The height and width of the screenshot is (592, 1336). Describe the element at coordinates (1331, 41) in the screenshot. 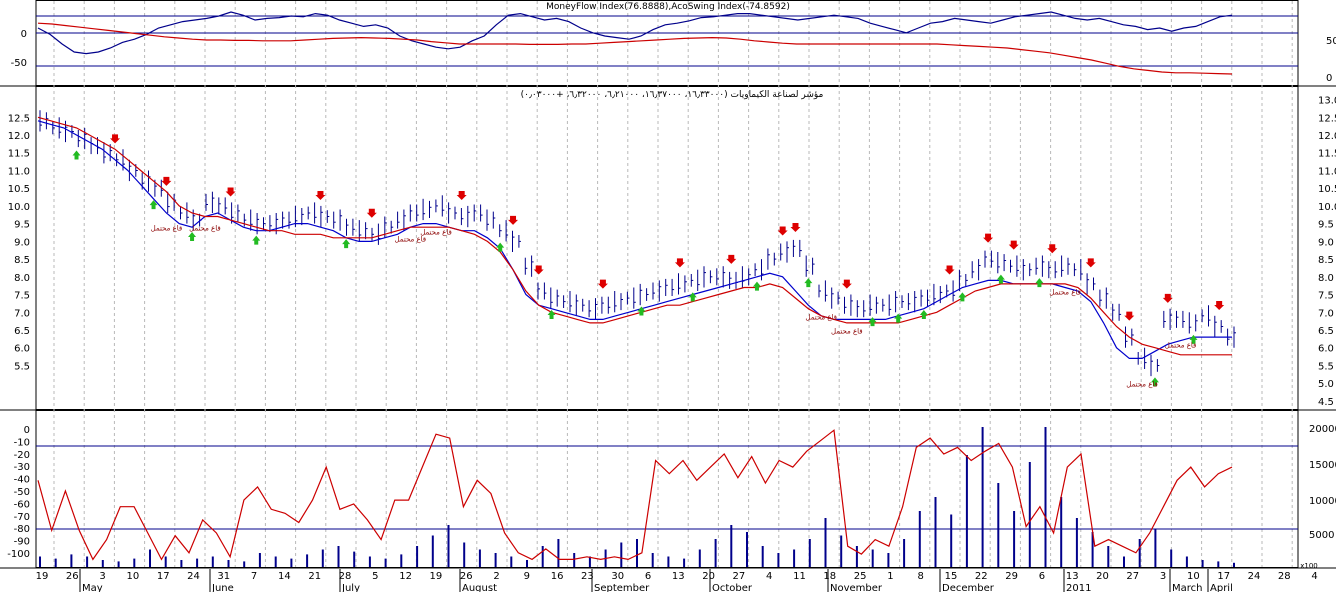

I see `y-tick-label: 50` at that location.